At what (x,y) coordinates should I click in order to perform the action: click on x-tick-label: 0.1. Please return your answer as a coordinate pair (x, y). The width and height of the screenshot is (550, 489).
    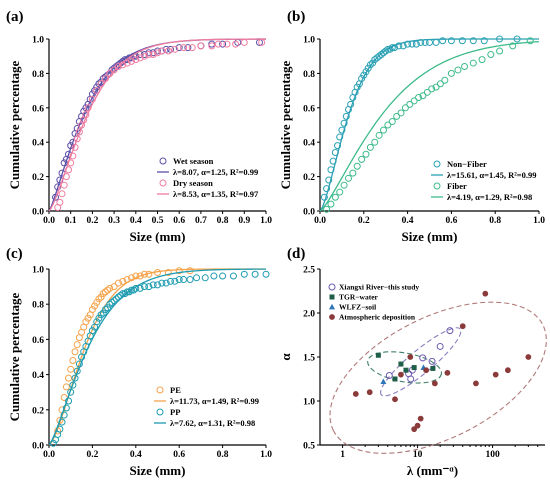
    Looking at the image, I should click on (71, 221).